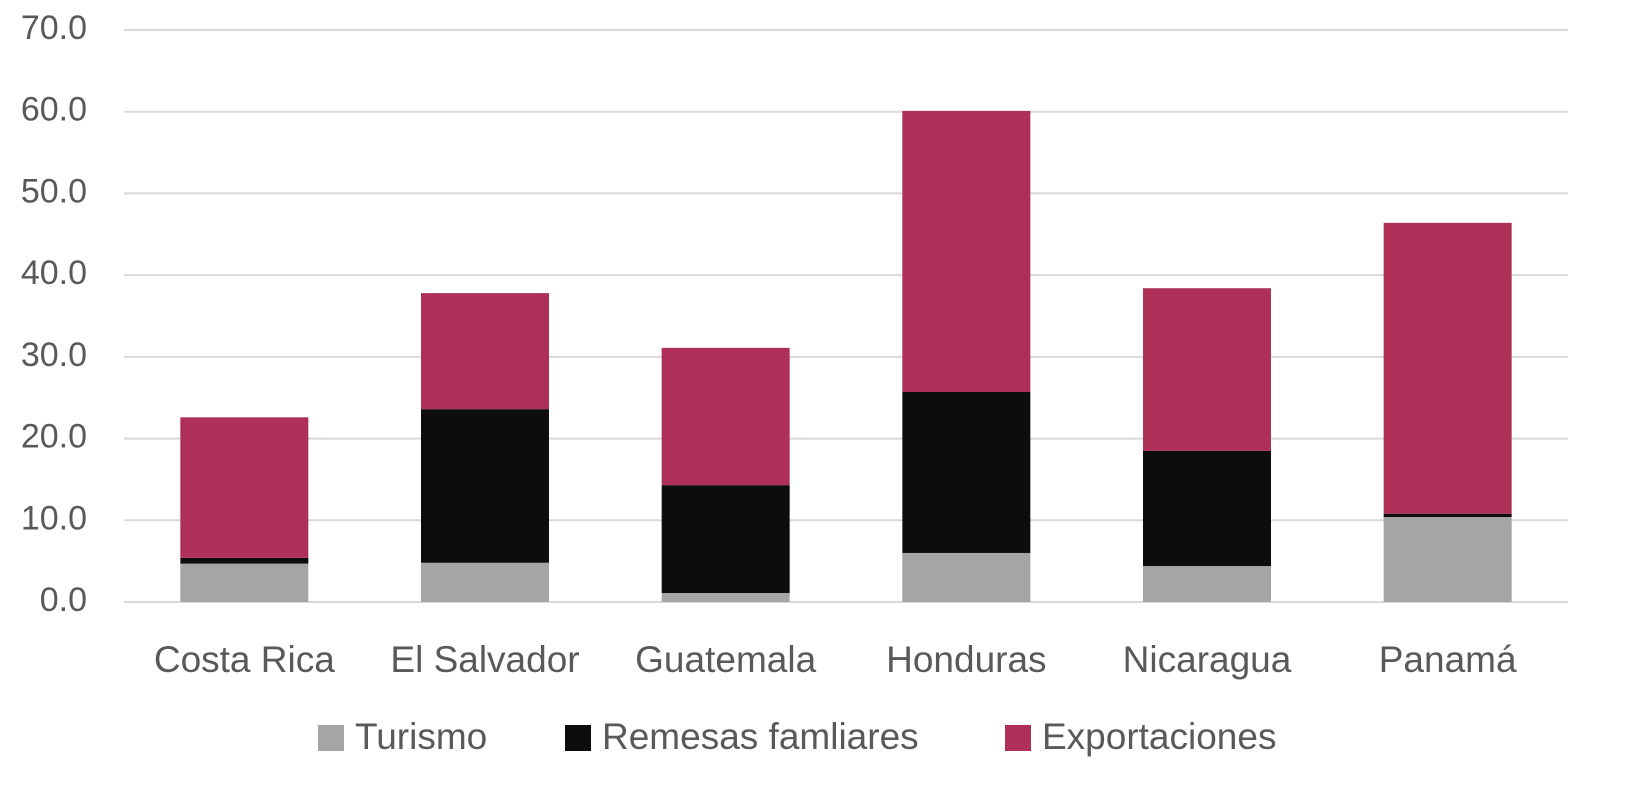 This screenshot has width=1652, height=800. I want to click on y-tick-label: 20.0, so click(54, 437).